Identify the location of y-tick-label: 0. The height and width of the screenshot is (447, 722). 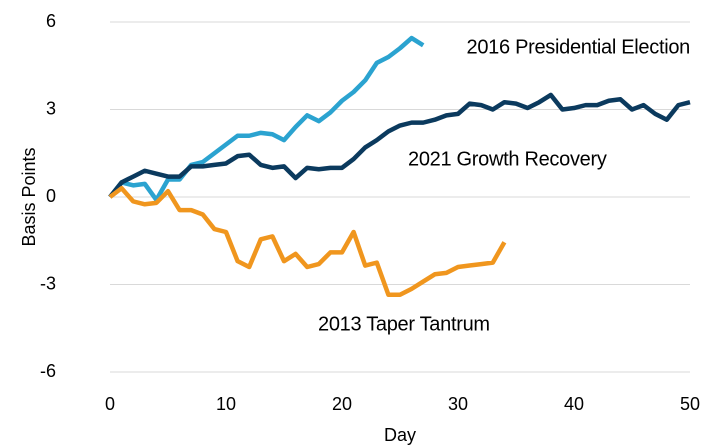
(51, 196).